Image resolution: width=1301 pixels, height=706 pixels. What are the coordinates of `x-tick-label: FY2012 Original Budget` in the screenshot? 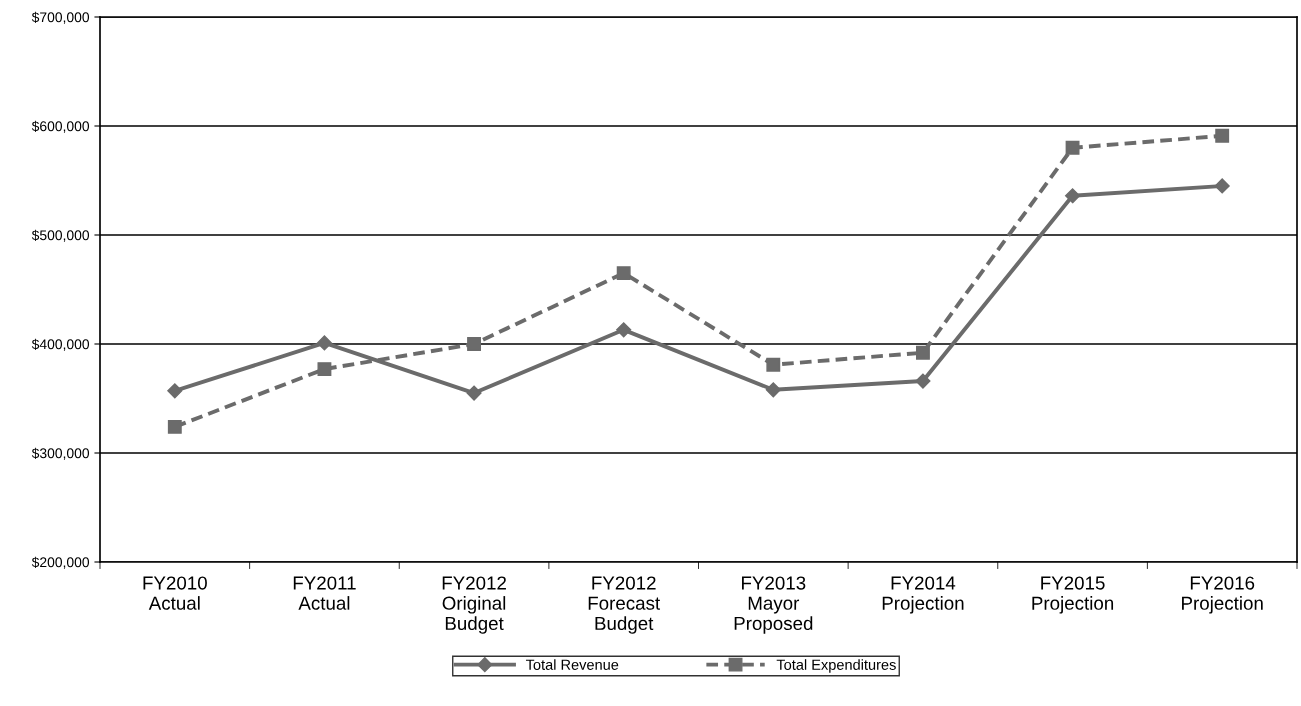 It's located at (474, 605).